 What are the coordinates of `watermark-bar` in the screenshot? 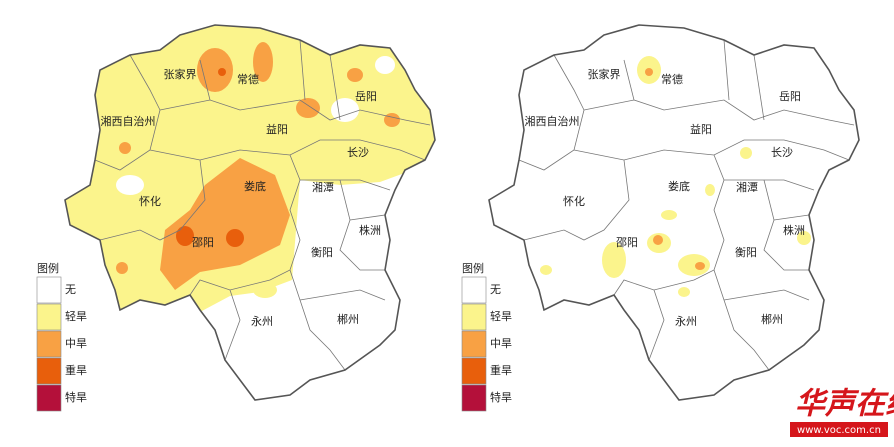 It's located at (839, 429).